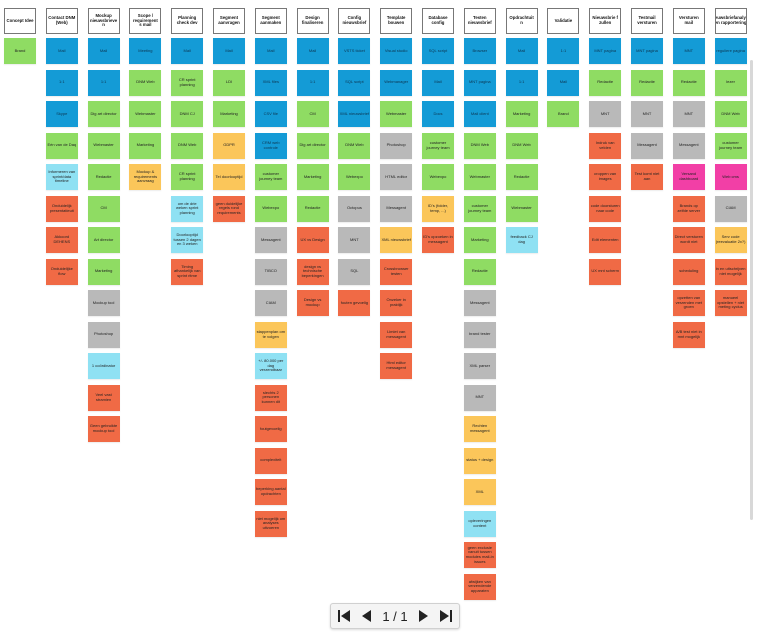 This screenshot has width=757, height=632. What do you see at coordinates (730, 271) in the screenshot?
I see `sticky-note: in en uitschrijven niet mogelijk` at bounding box center [730, 271].